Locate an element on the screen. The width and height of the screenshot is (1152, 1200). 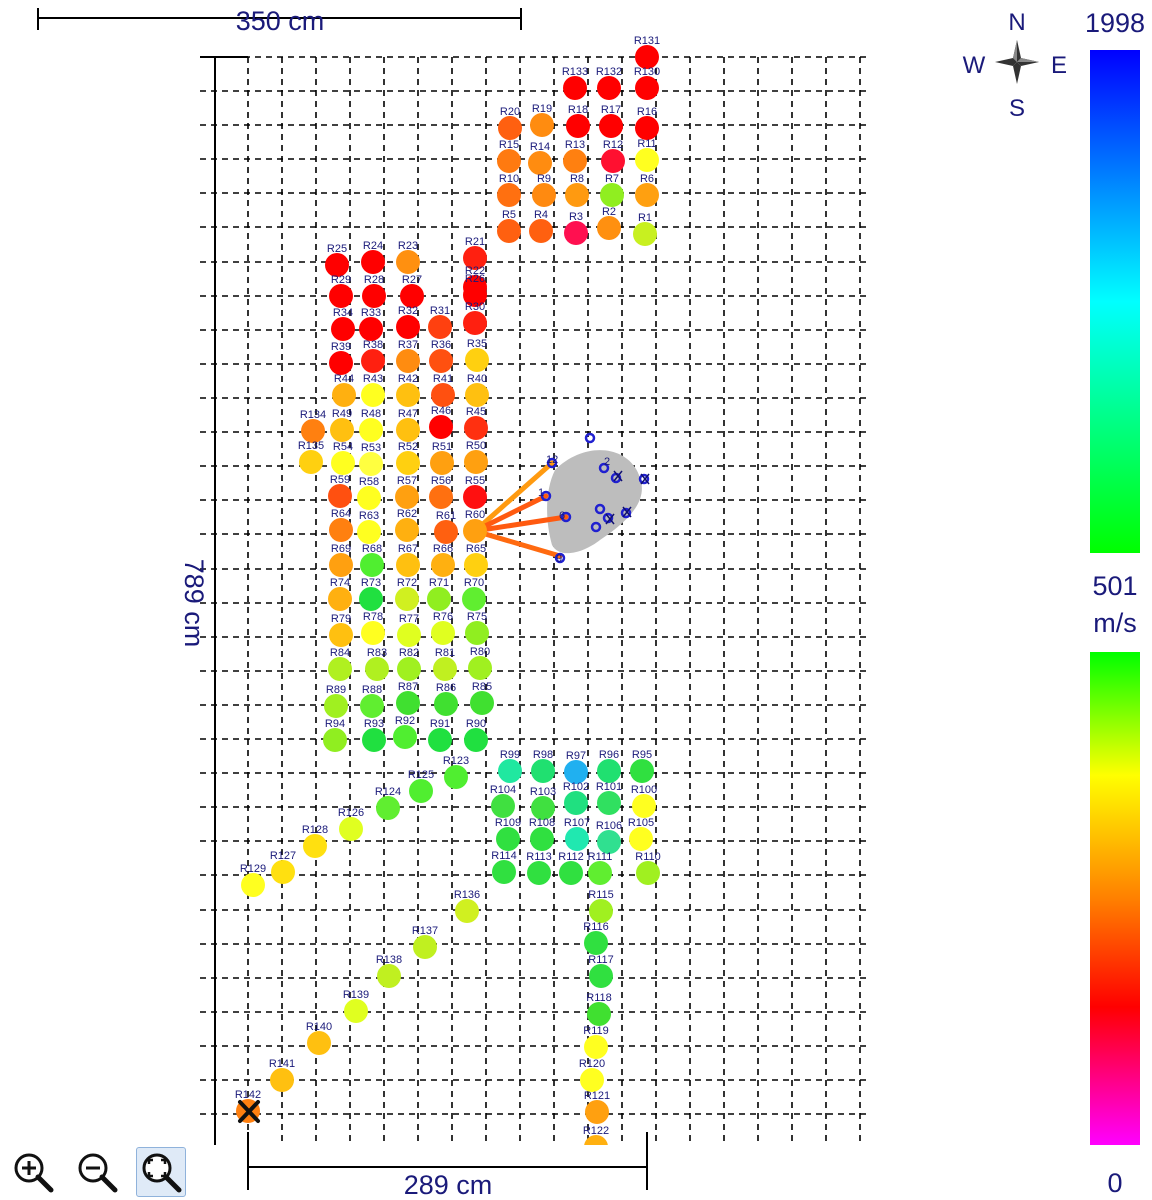
receiver-r71: R71 is located at coordinates (439, 594).